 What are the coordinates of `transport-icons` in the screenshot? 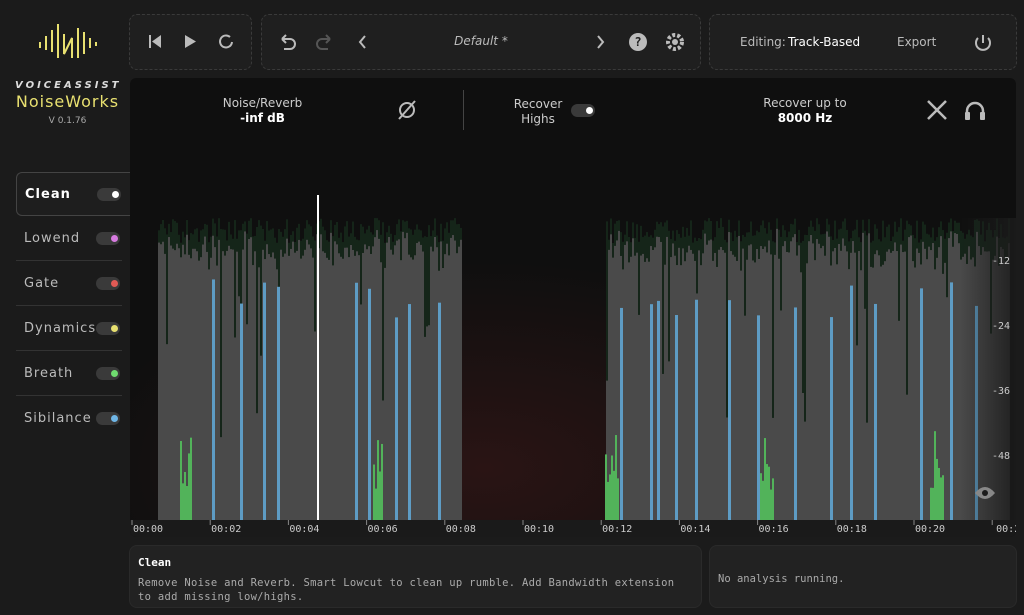 It's located at (191, 41).